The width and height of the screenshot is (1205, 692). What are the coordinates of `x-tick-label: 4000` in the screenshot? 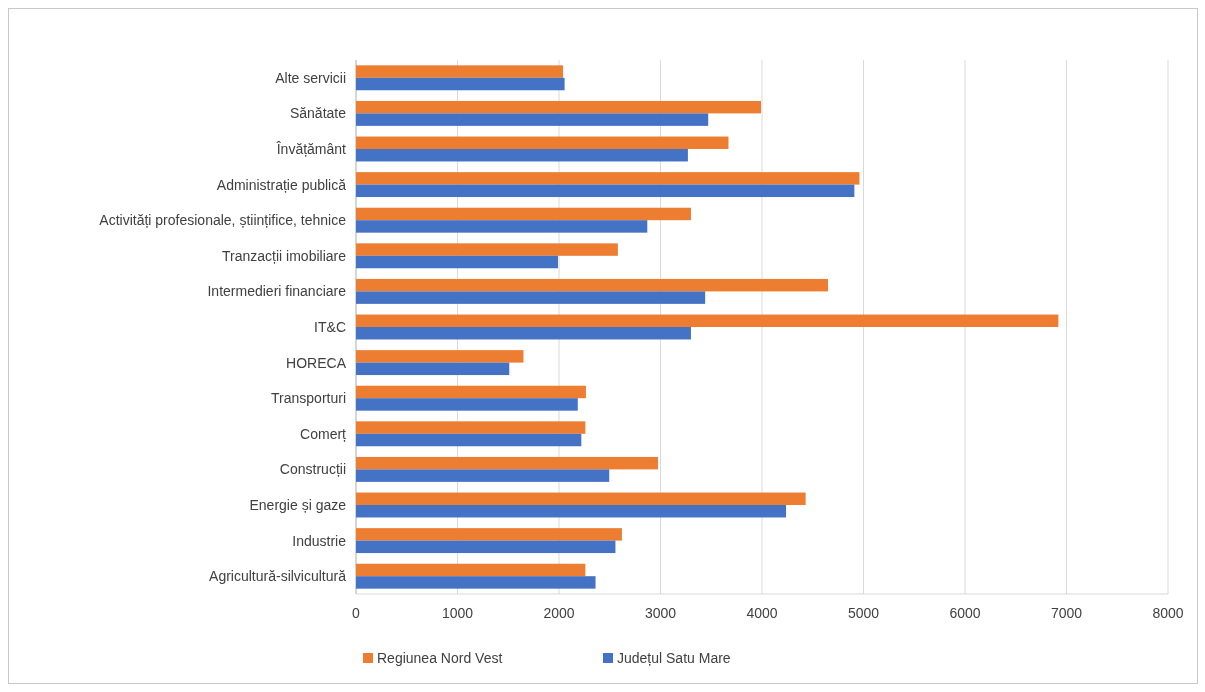 It's located at (762, 613).